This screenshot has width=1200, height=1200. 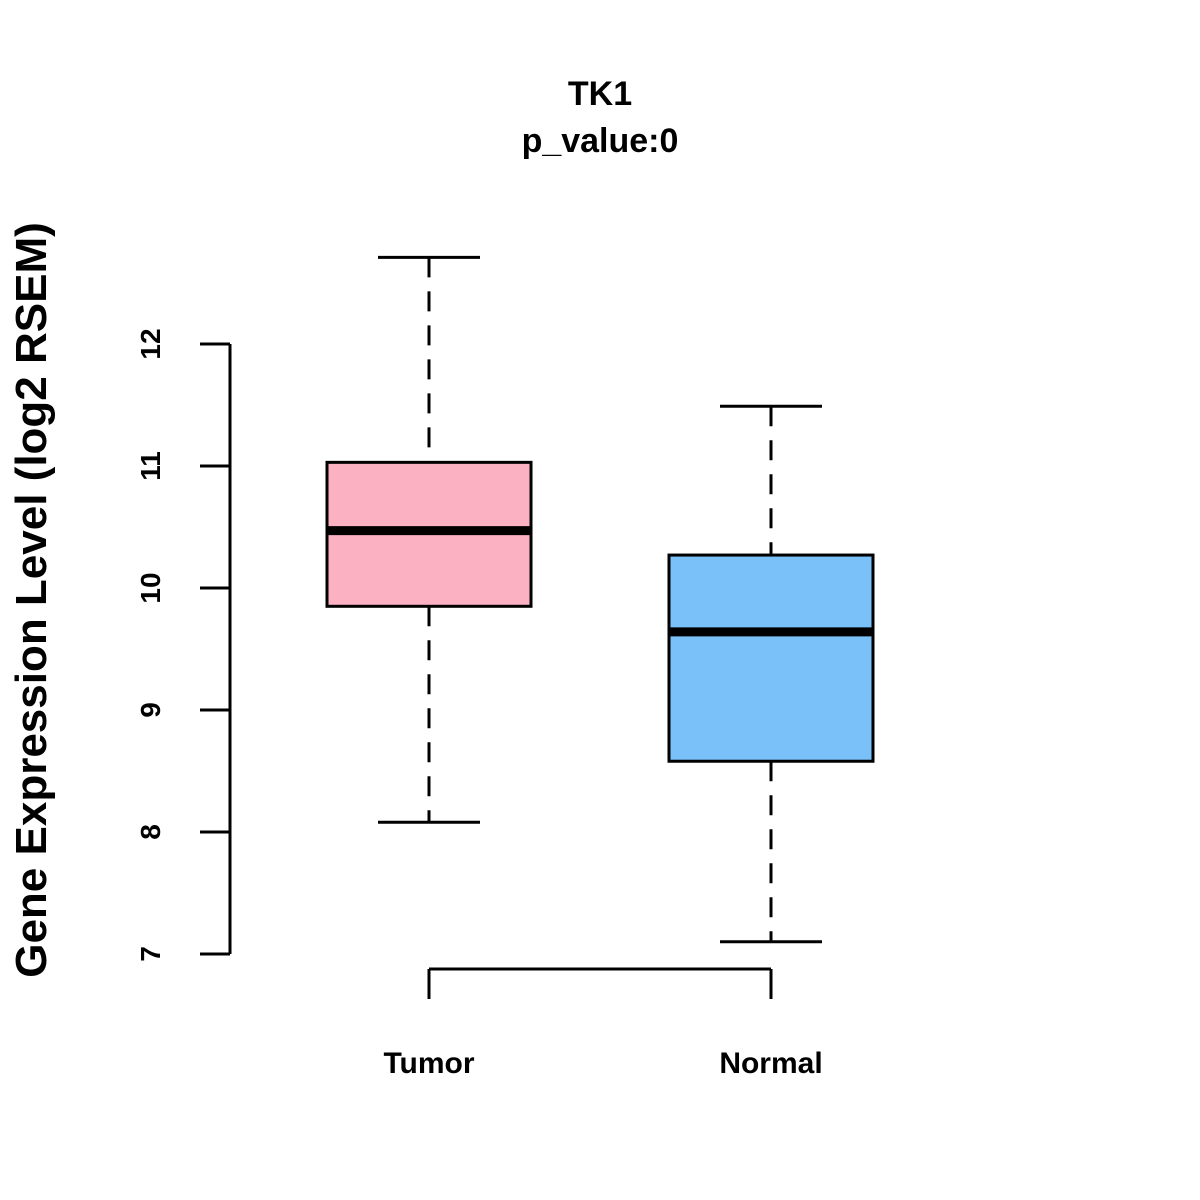 I want to click on x-tick-label-normal: Normal, so click(x=770, y=1063).